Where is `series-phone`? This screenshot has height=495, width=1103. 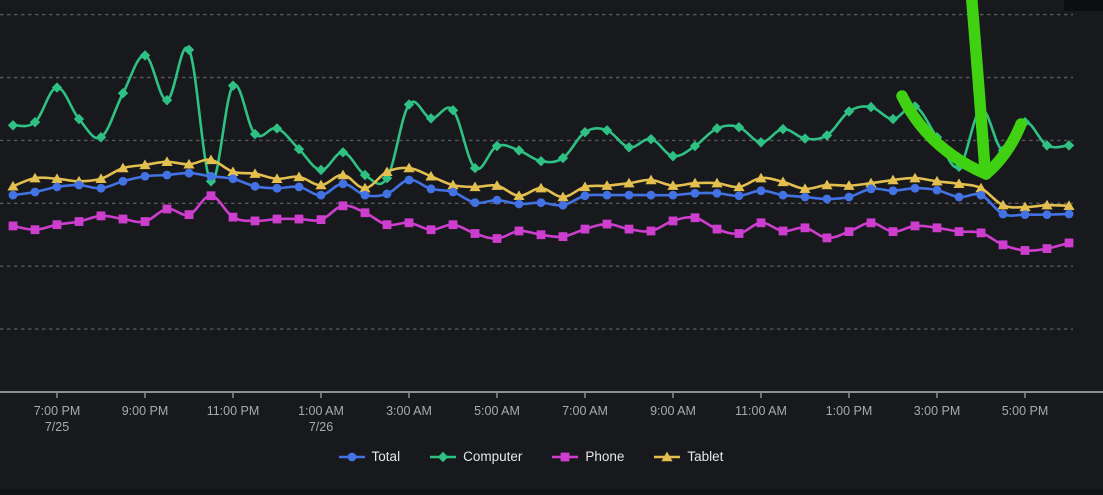 series-phone is located at coordinates (541, 223).